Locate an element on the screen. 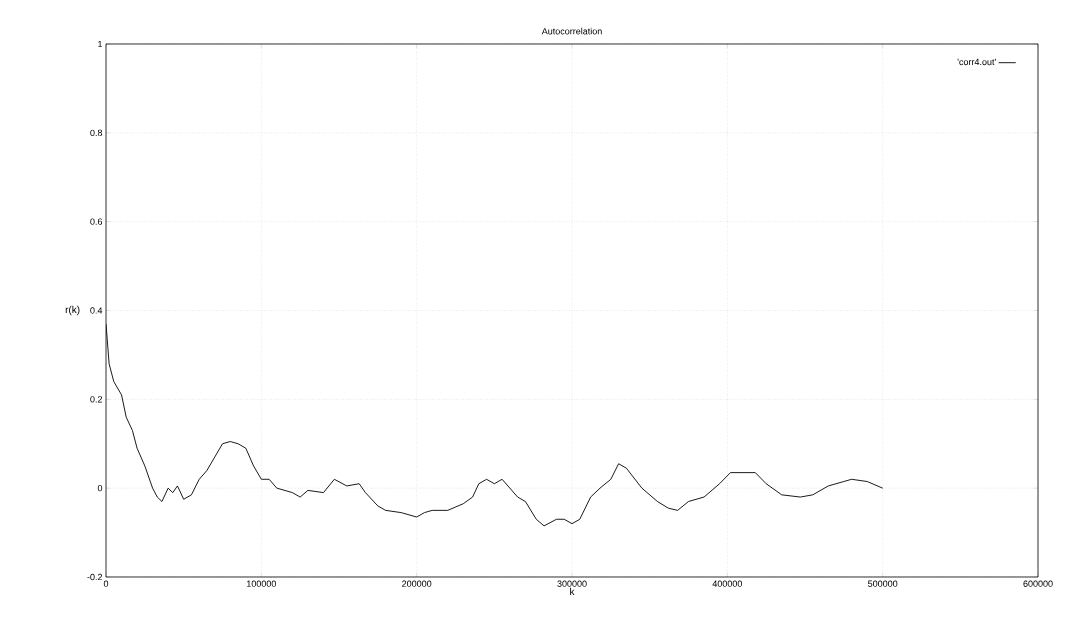 This screenshot has width=1083, height=632. y-tick-label: -0.2 is located at coordinates (95, 577).